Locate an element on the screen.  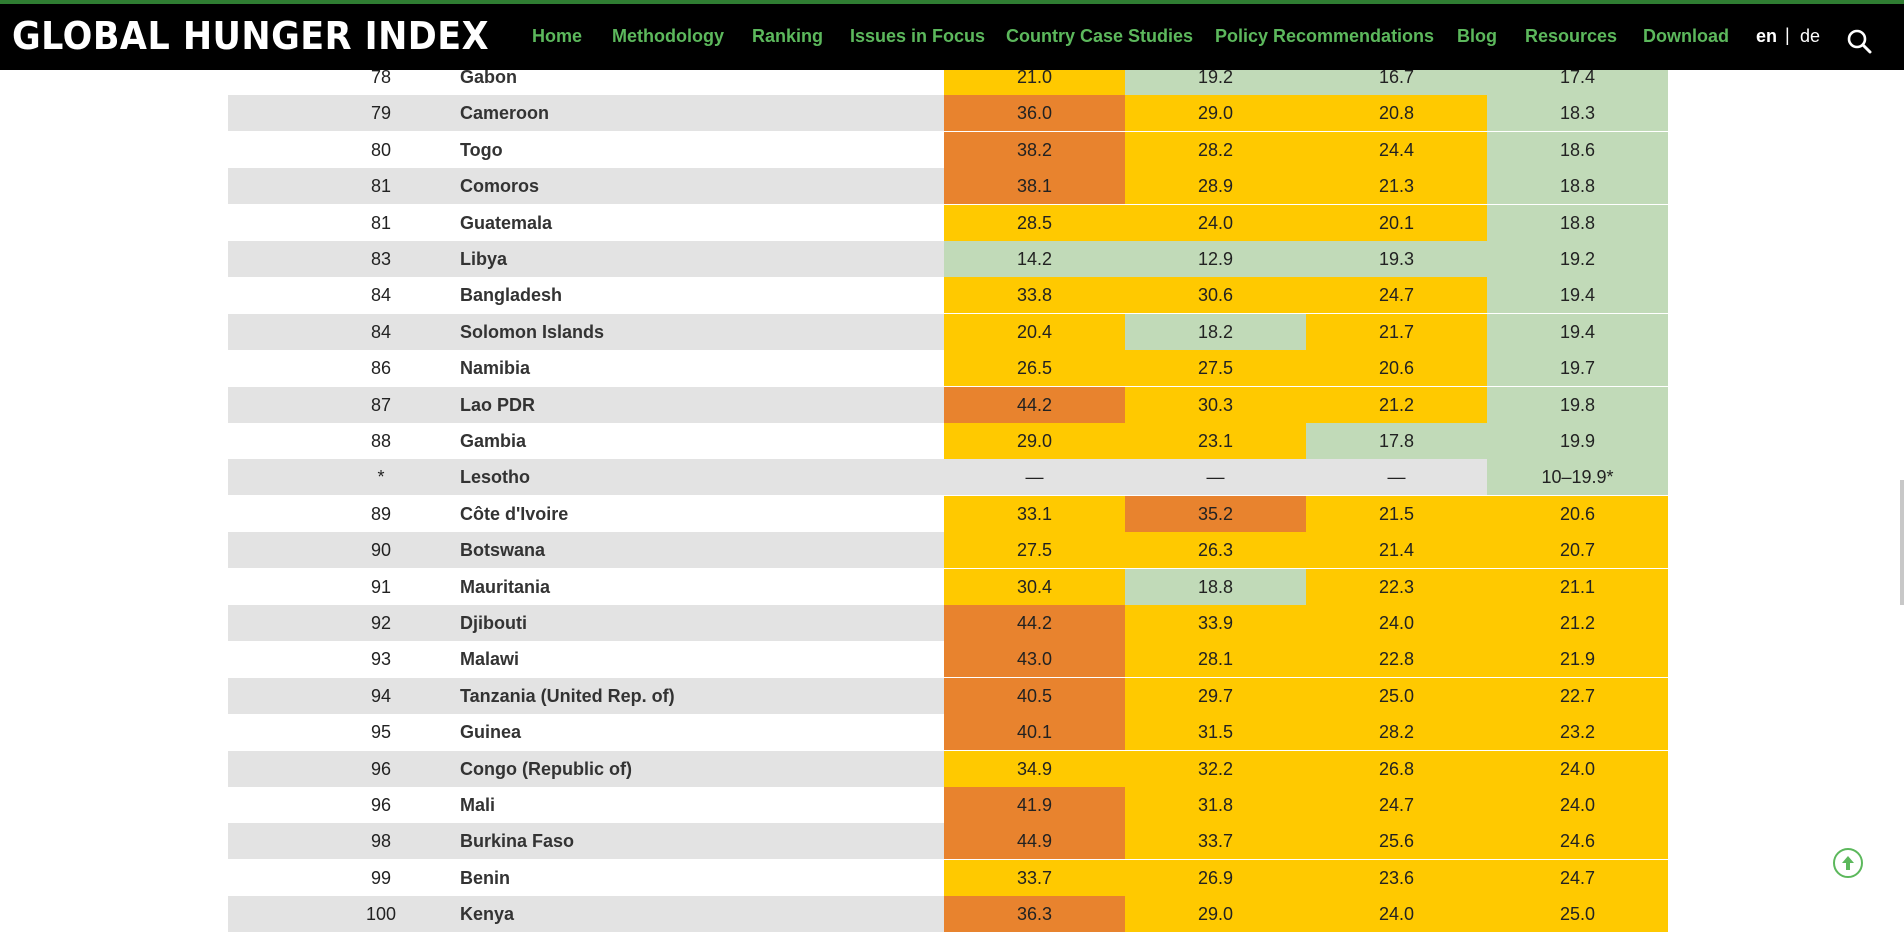
ghi-score-cell: 36.0 is located at coordinates (1034, 113).